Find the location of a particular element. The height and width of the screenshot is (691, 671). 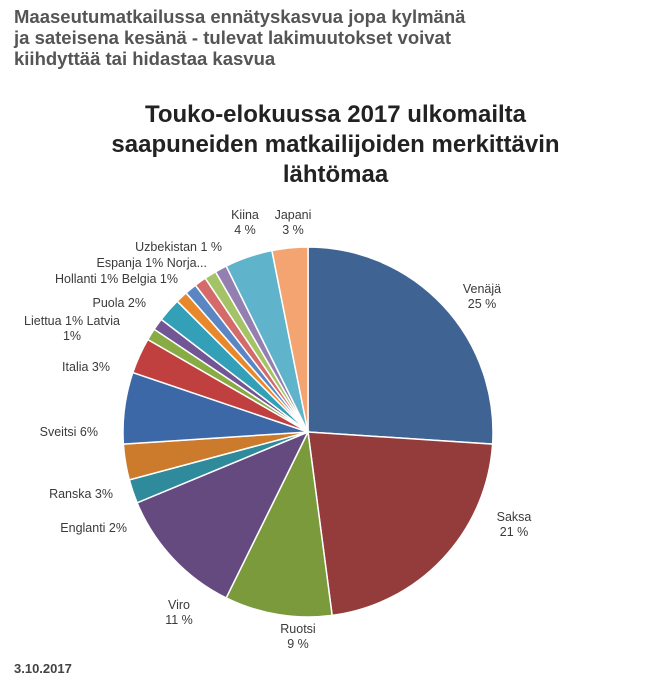

pie-slice-japani is located at coordinates (290, 339).